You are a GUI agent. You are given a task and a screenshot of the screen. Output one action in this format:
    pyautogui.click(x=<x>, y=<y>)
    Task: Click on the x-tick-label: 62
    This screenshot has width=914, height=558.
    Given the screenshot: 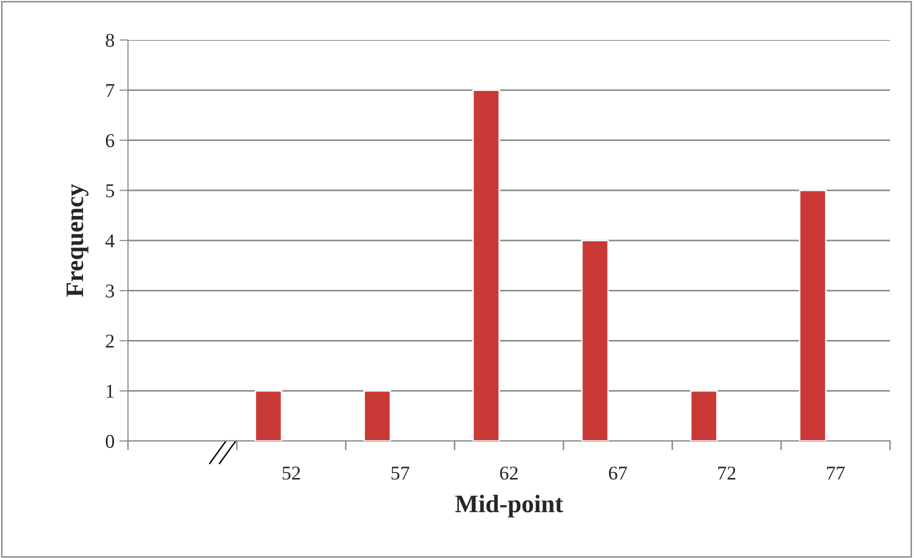 What is the action you would take?
    pyautogui.click(x=509, y=473)
    